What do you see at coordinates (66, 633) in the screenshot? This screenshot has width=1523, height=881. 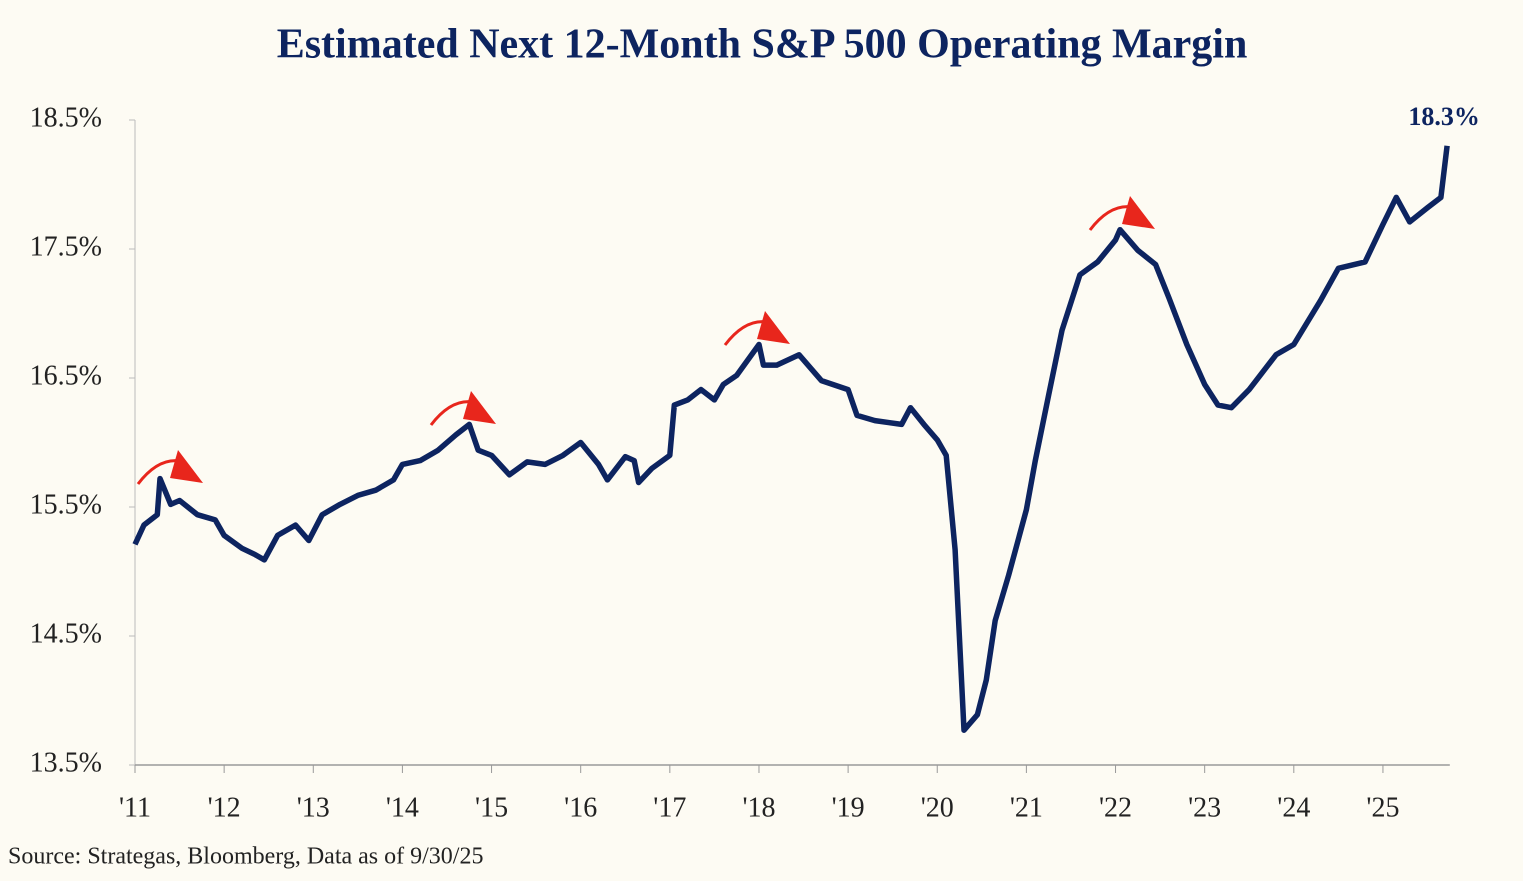 I see `y-tick-label: 14.5%` at bounding box center [66, 633].